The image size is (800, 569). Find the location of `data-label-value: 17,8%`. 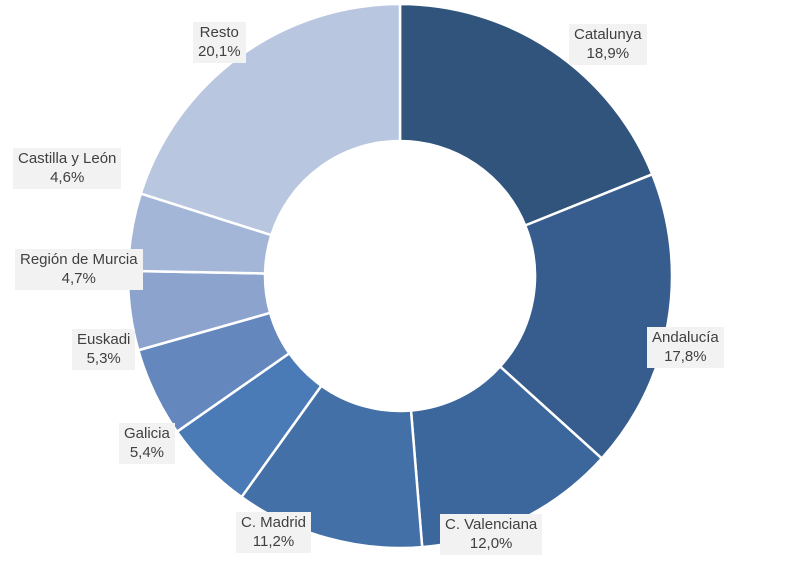

data-label-value: 17,8% is located at coordinates (685, 356).